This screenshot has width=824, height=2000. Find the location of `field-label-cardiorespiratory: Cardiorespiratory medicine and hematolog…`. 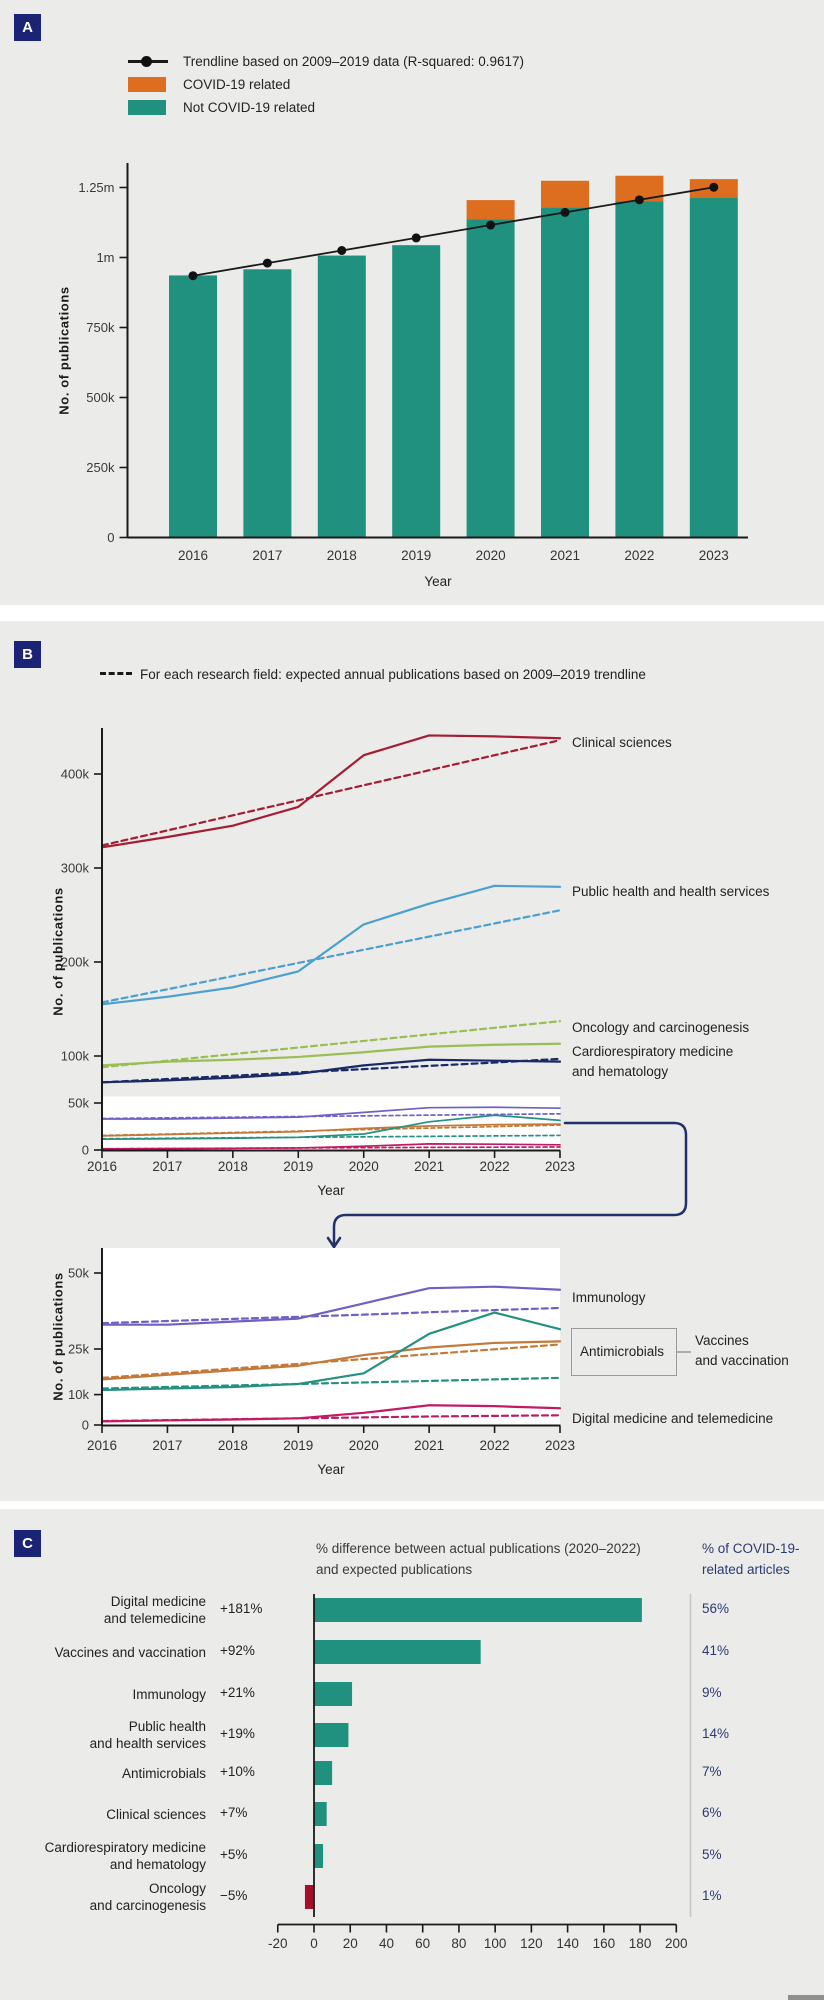

field-label-cardiorespiratory: Cardiorespiratory medicine and hematolog… is located at coordinates (653, 1061).